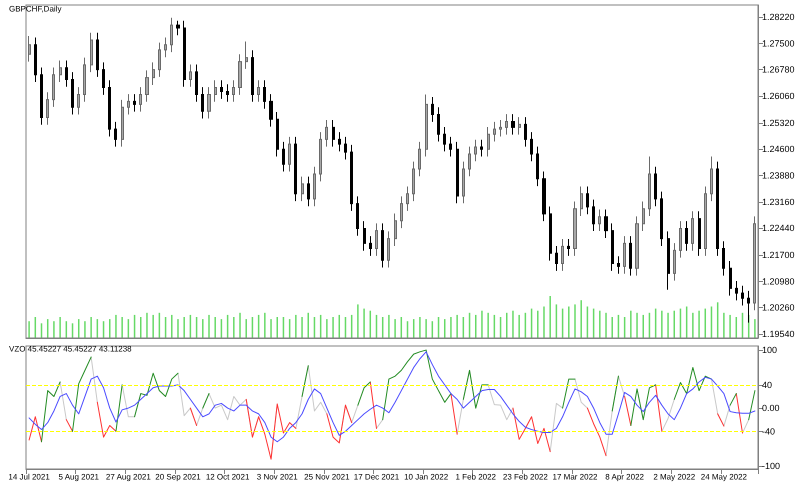  What do you see at coordinates (377, 477) in the screenshot?
I see `x-tick-label: 17 Dec 2021` at bounding box center [377, 477].